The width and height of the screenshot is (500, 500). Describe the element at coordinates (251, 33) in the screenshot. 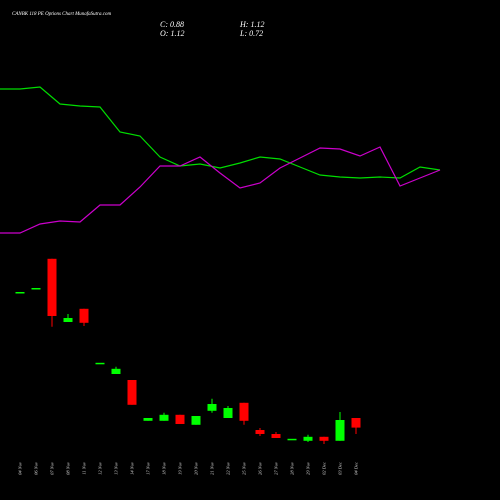

I see `low-label: L: 0.72` at that location.